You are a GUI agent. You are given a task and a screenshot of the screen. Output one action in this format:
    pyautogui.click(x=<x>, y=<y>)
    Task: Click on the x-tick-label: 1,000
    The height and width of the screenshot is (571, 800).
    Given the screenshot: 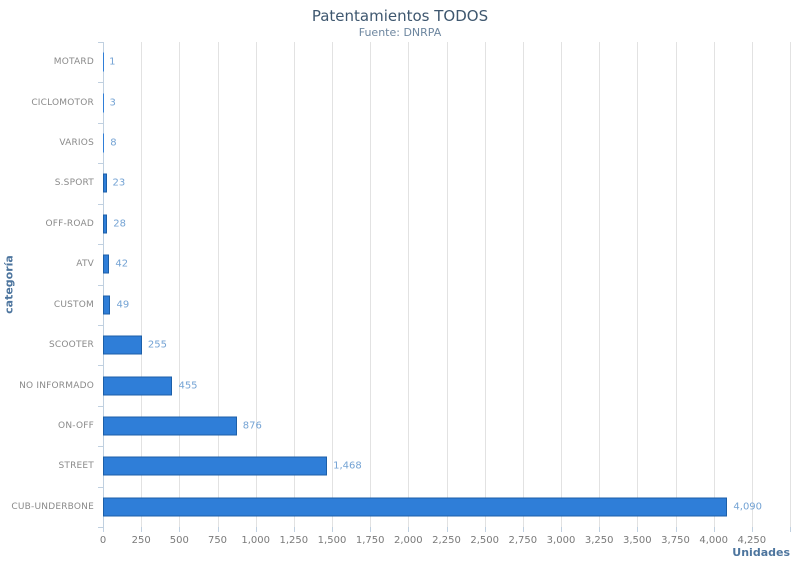 What is the action you would take?
    pyautogui.click(x=255, y=540)
    